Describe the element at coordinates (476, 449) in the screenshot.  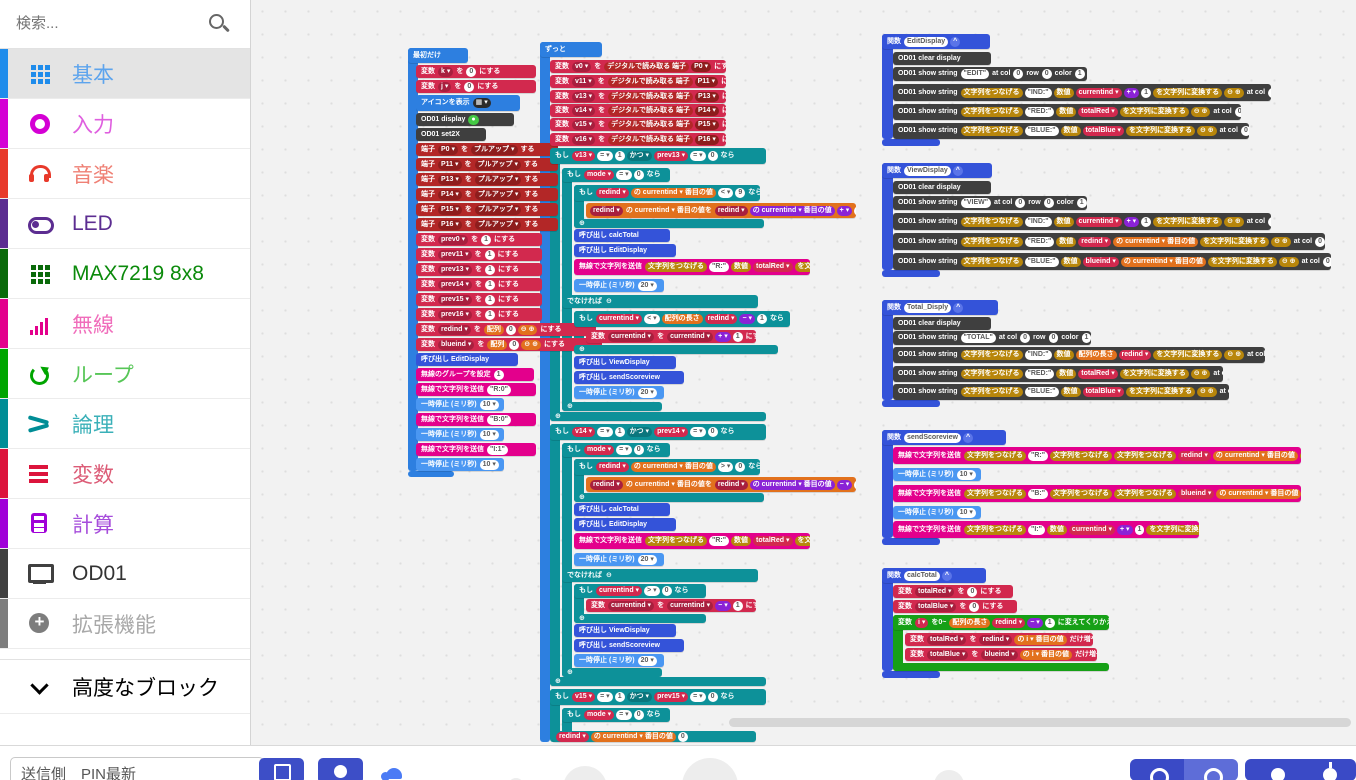
I see `block-row: 無線で文字列を送信 "I:1"` at that location.